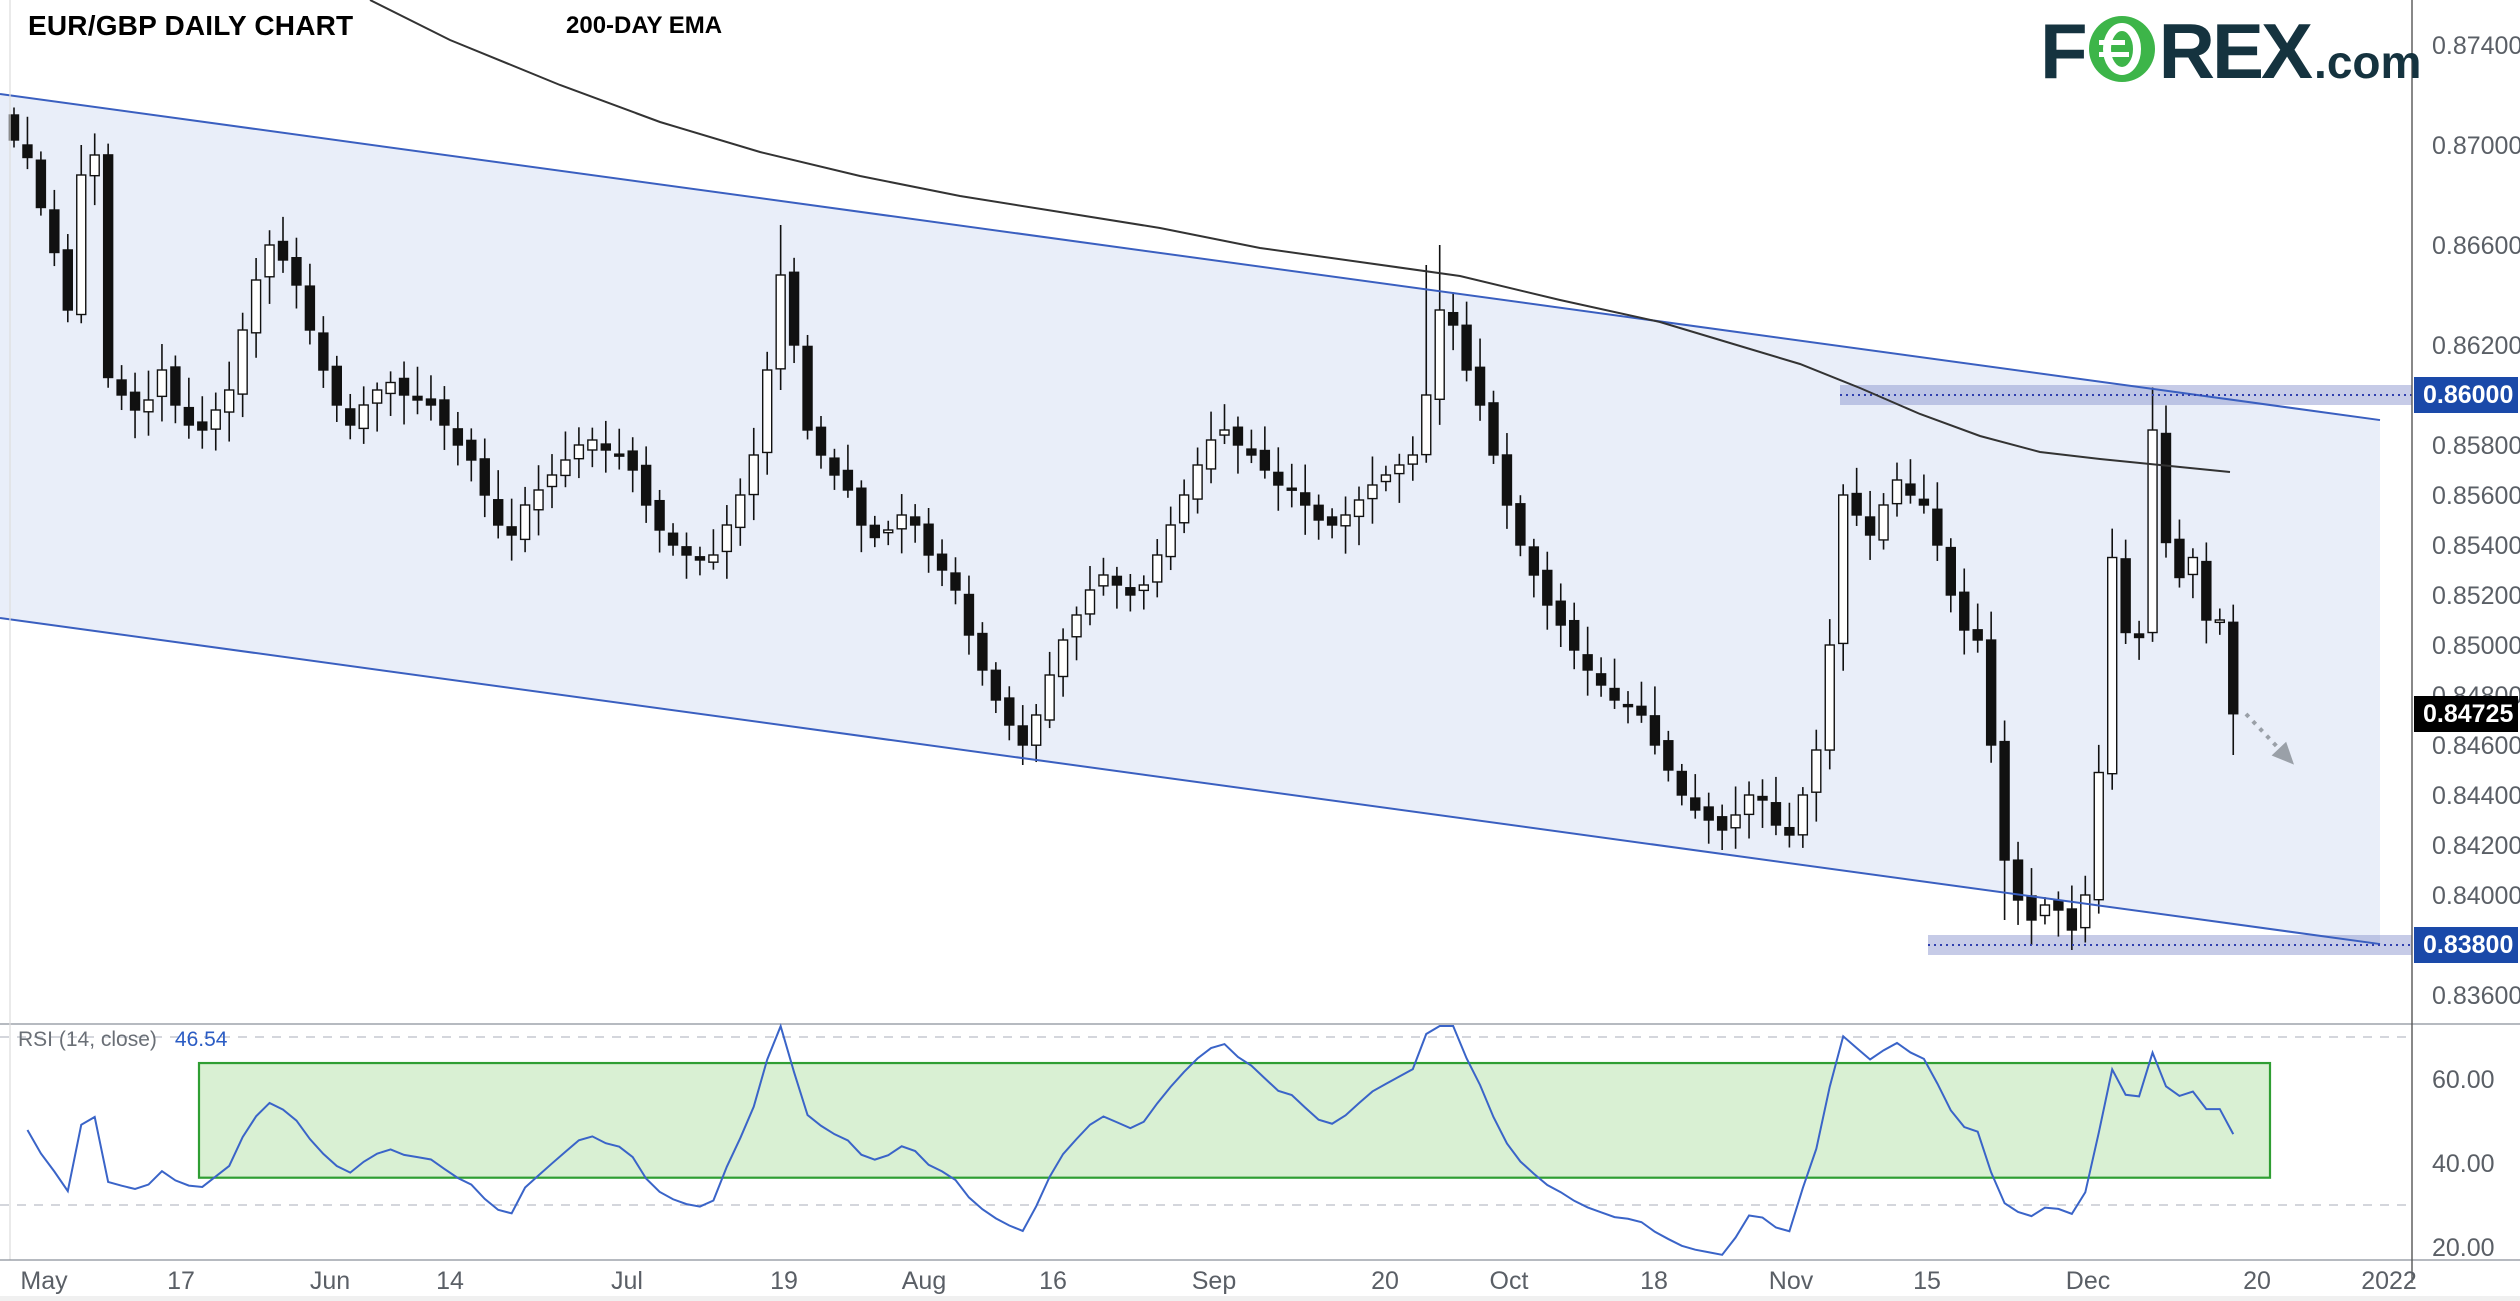  Describe the element at coordinates (450, 1281) in the screenshot. I see `date-axis-label: 14` at that location.